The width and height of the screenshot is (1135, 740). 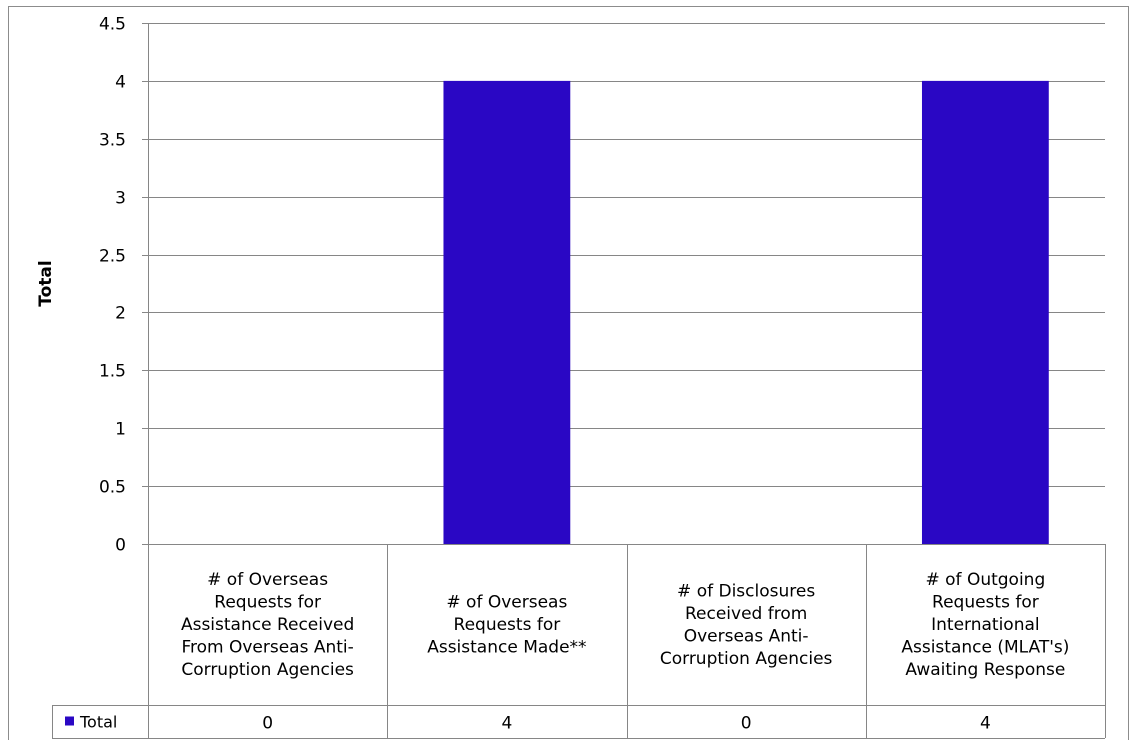 I want to click on y-tick-label: 3.5, so click(x=112, y=141).